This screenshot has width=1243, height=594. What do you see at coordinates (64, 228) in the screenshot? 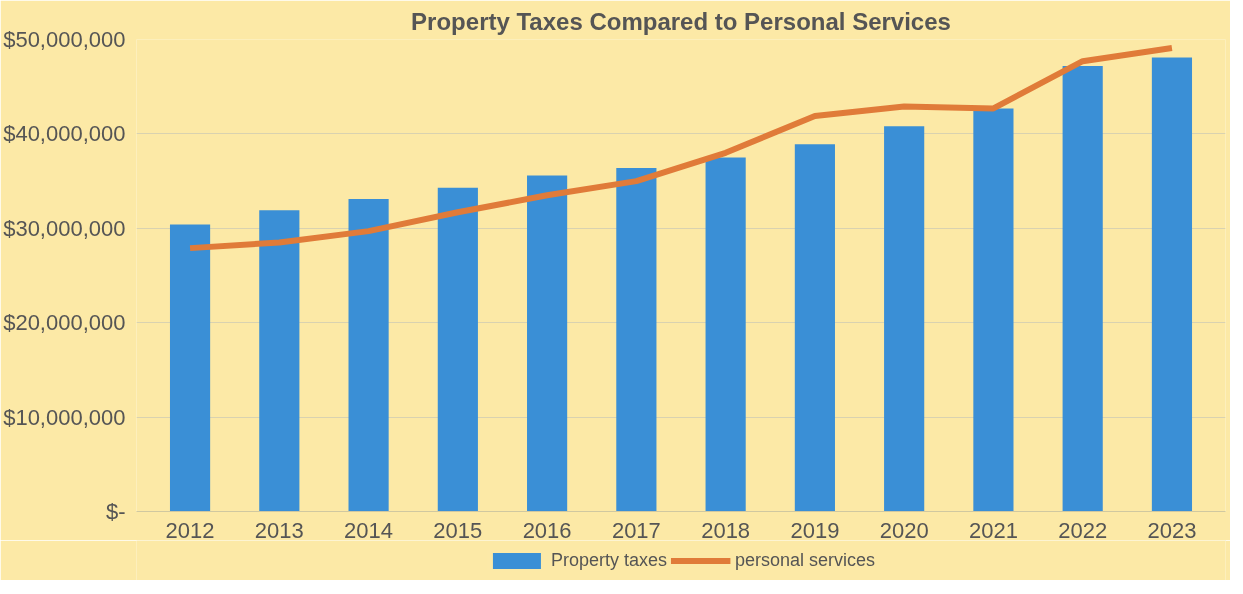
I see `y-tick-label: $30,000,000` at bounding box center [64, 228].